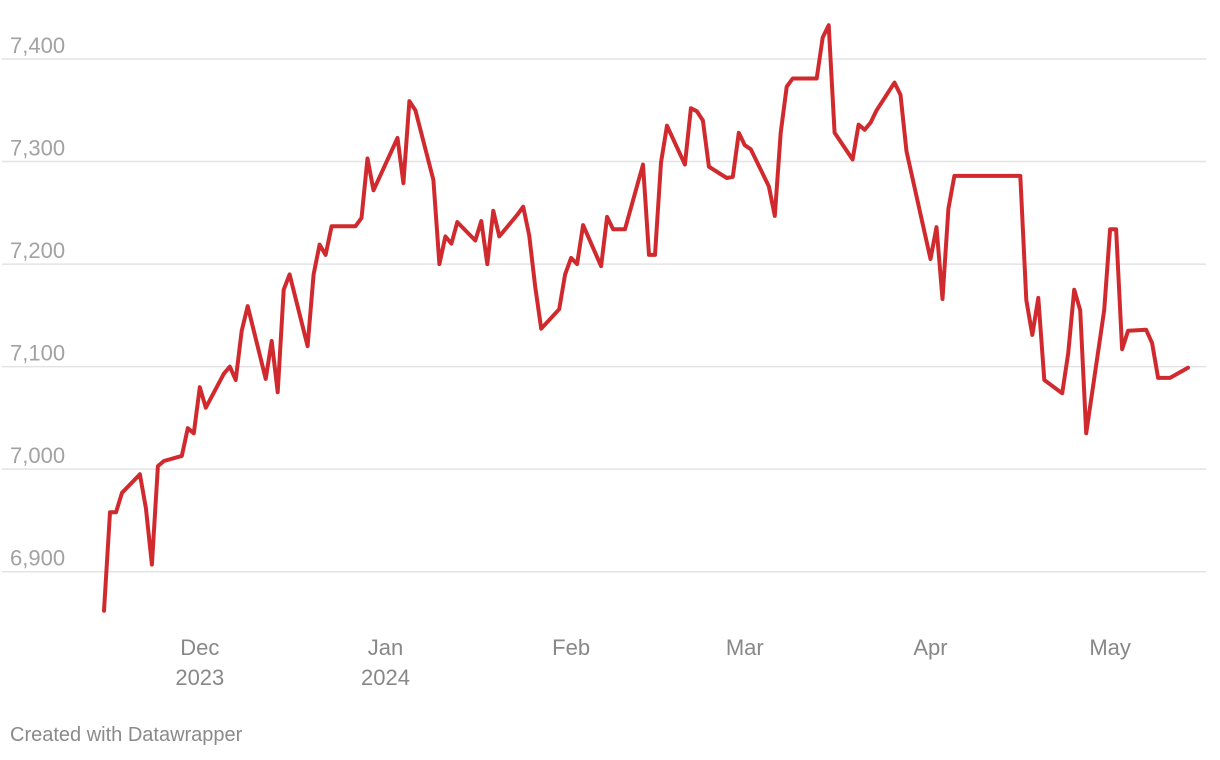  What do you see at coordinates (37, 455) in the screenshot?
I see `y-tick-label: 7,000` at bounding box center [37, 455].